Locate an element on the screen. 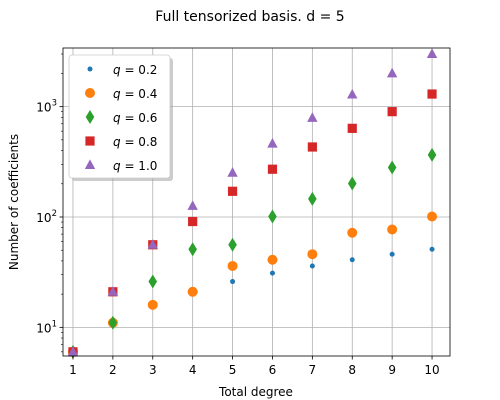 The image size is (500, 400). legend-box is located at coordinates (119, 116).